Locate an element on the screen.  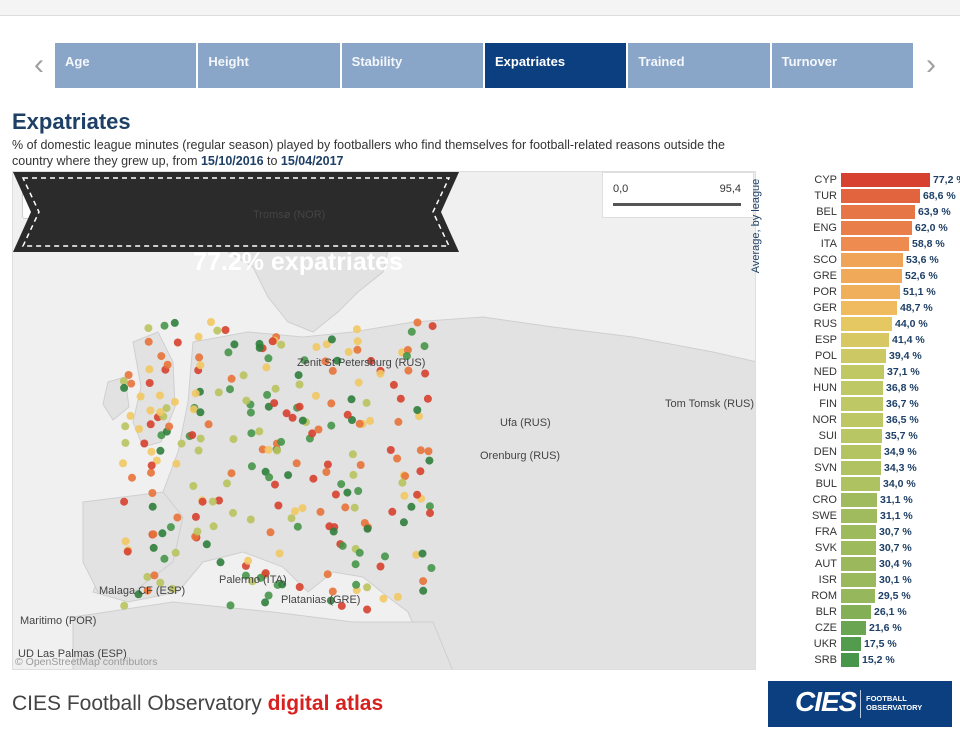
bar-swe is located at coordinates (859, 516).